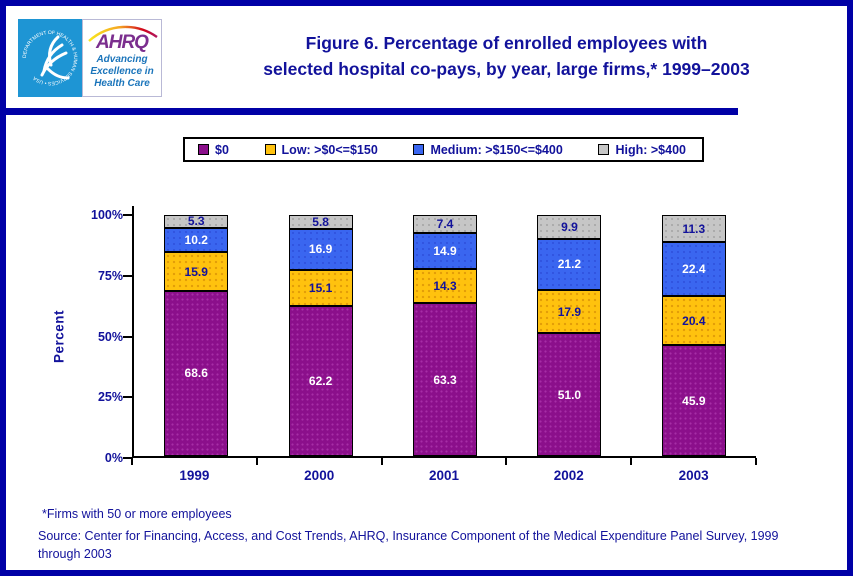  I want to click on bar-value-label: 11.3, so click(694, 228).